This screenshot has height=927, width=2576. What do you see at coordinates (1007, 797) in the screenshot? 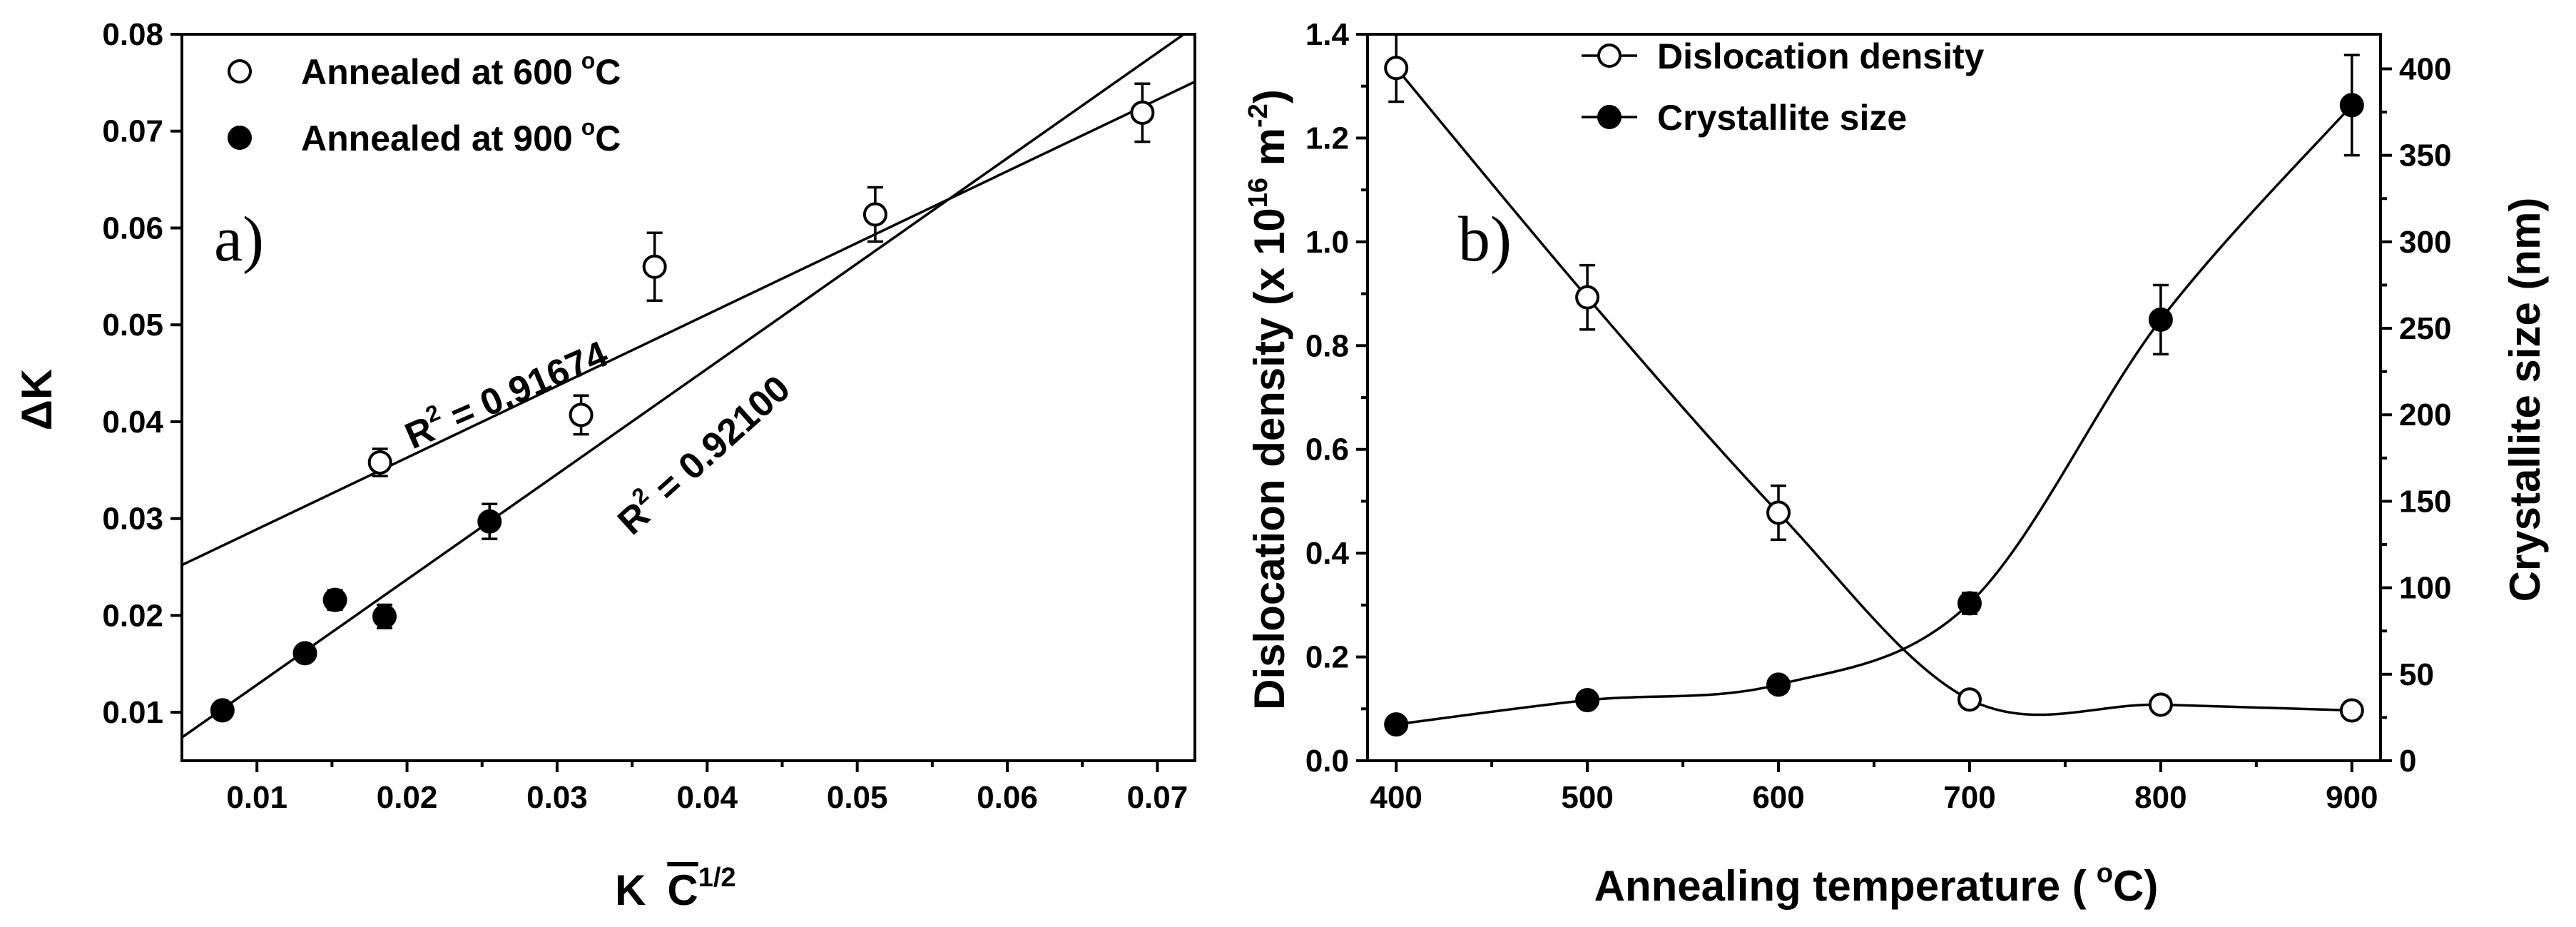
I see `x-tick-label: 0.06` at bounding box center [1007, 797].